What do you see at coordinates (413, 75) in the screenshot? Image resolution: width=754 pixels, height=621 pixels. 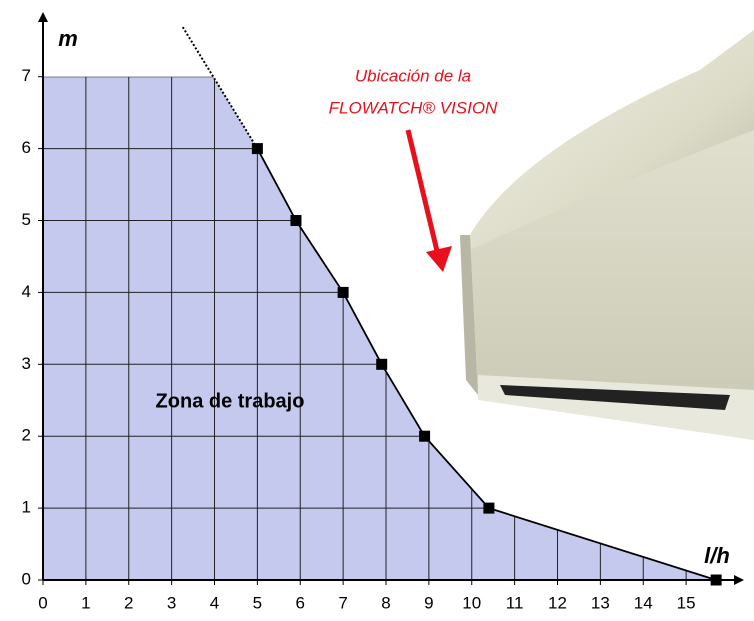 I see `annotation: Ubicación de la` at bounding box center [413, 75].